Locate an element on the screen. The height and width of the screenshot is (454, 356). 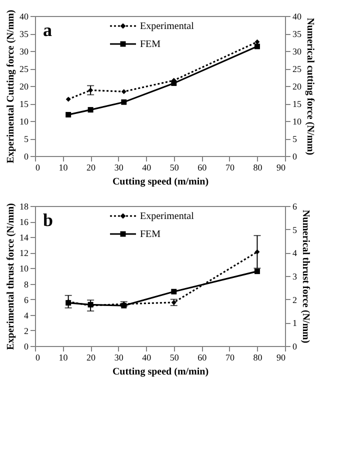
y2-tick-label: 3 is located at coordinates (295, 277).